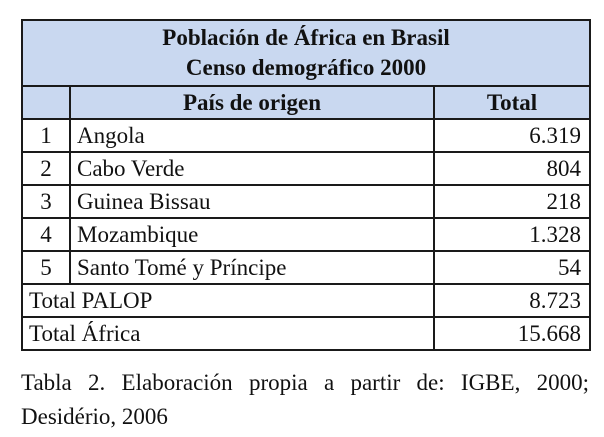 The height and width of the screenshot is (437, 604). I want to click on row-total: 6.319, so click(512, 135).